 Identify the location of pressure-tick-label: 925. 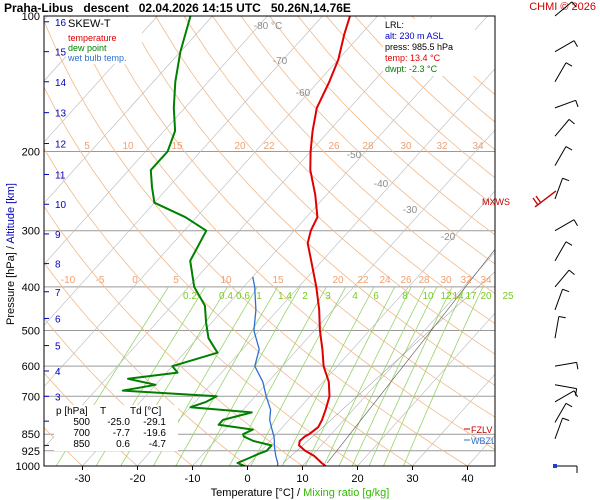
(31, 452).